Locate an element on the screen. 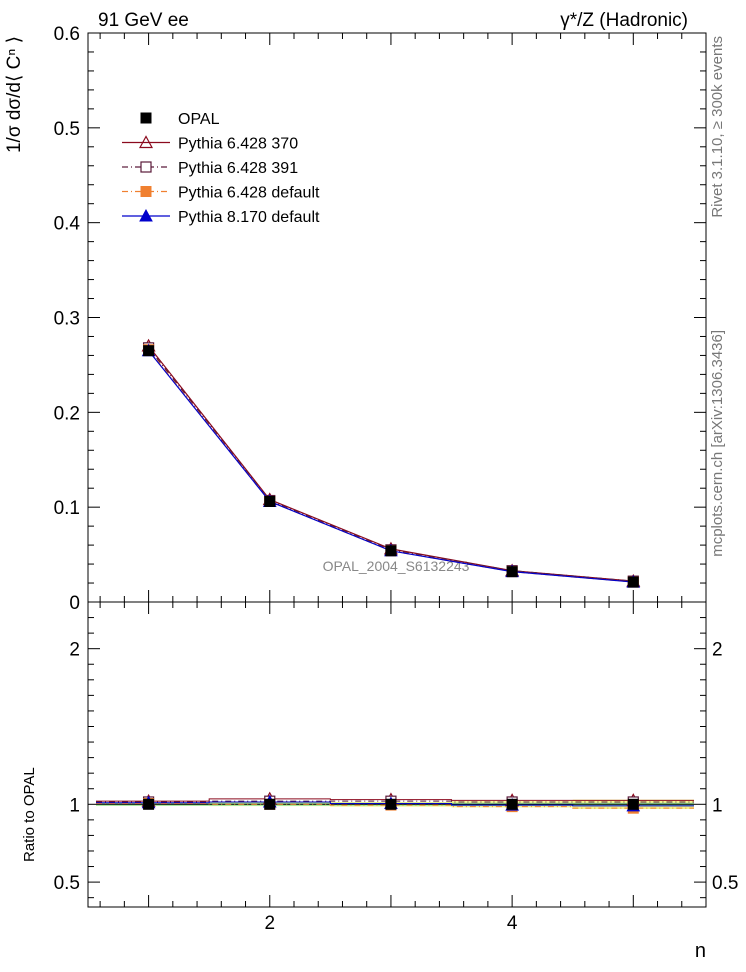 Image resolution: width=746 pixels, height=972 pixels. ratio-ytick-label-right: 1 is located at coordinates (717, 805).